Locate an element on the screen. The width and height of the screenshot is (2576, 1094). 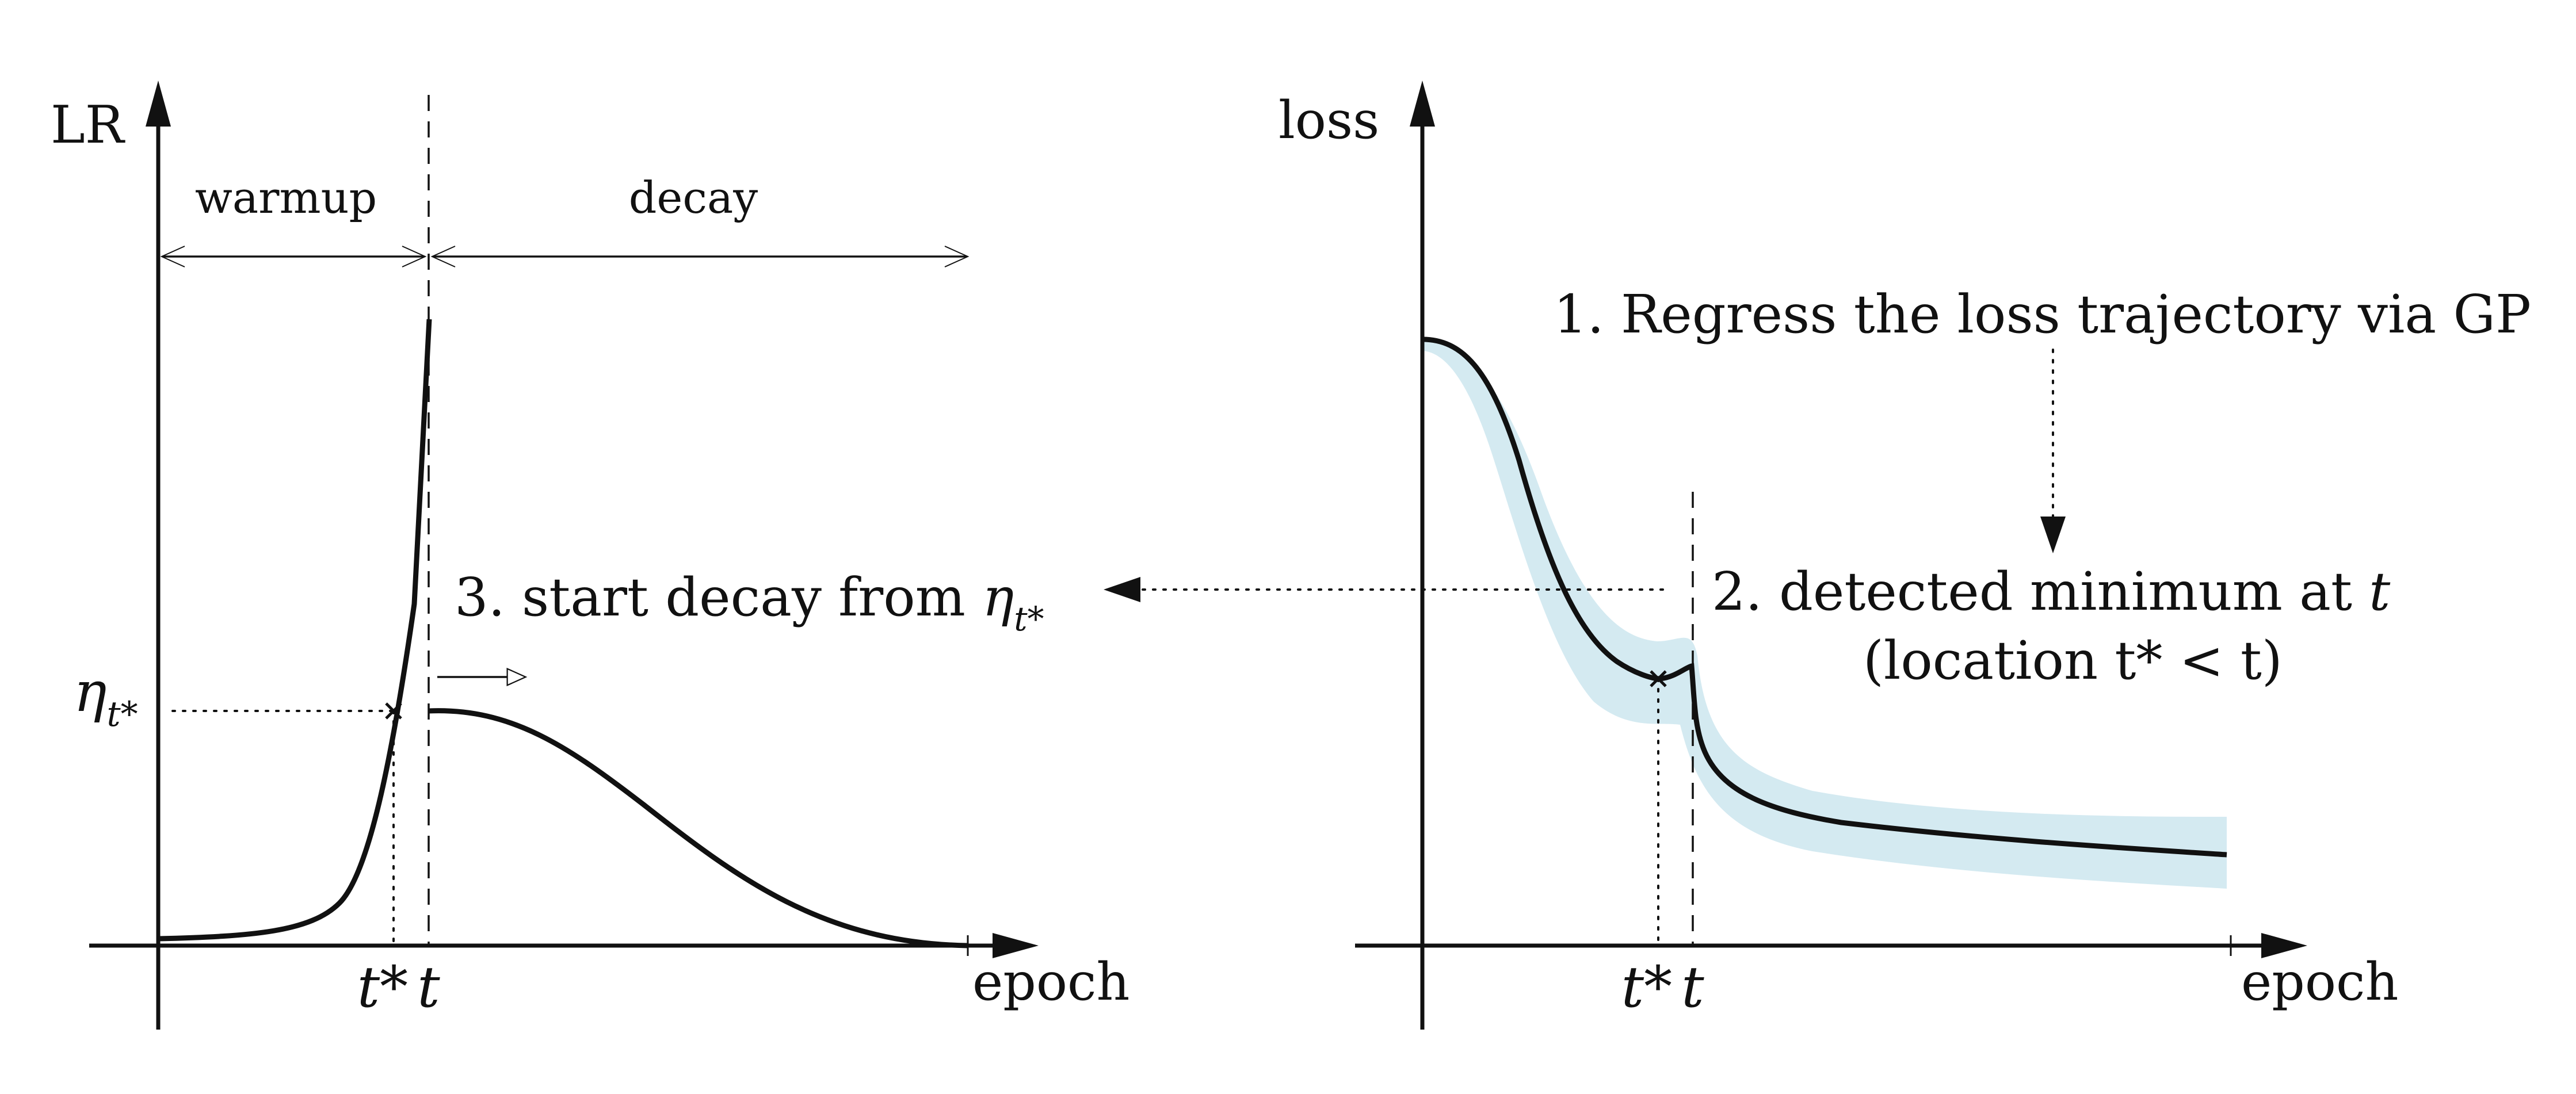
left-tick-t: t is located at coordinates (428, 987).